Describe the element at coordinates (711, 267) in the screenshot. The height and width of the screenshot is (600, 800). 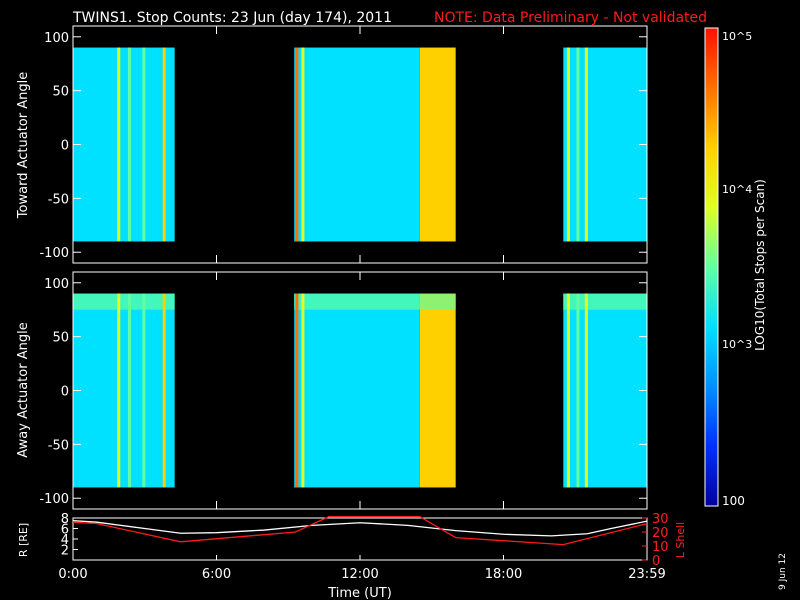
I see `colorbar-gradient` at that location.